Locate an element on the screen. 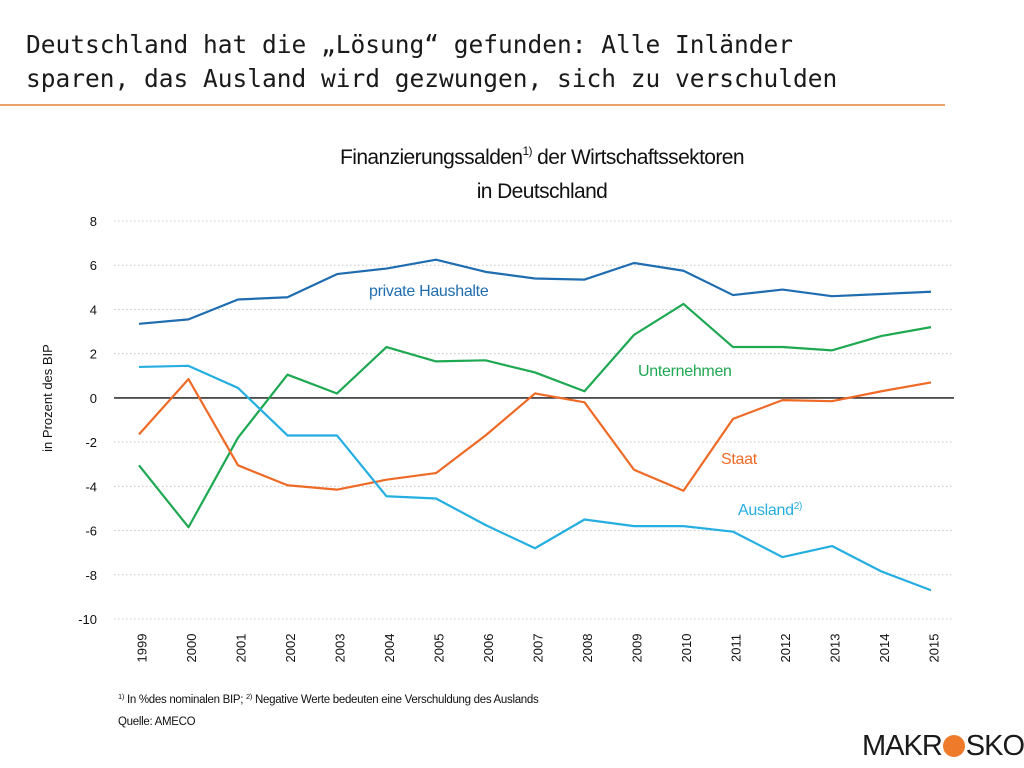 The height and width of the screenshot is (768, 1024). series-label-name: Staat is located at coordinates (739, 459).